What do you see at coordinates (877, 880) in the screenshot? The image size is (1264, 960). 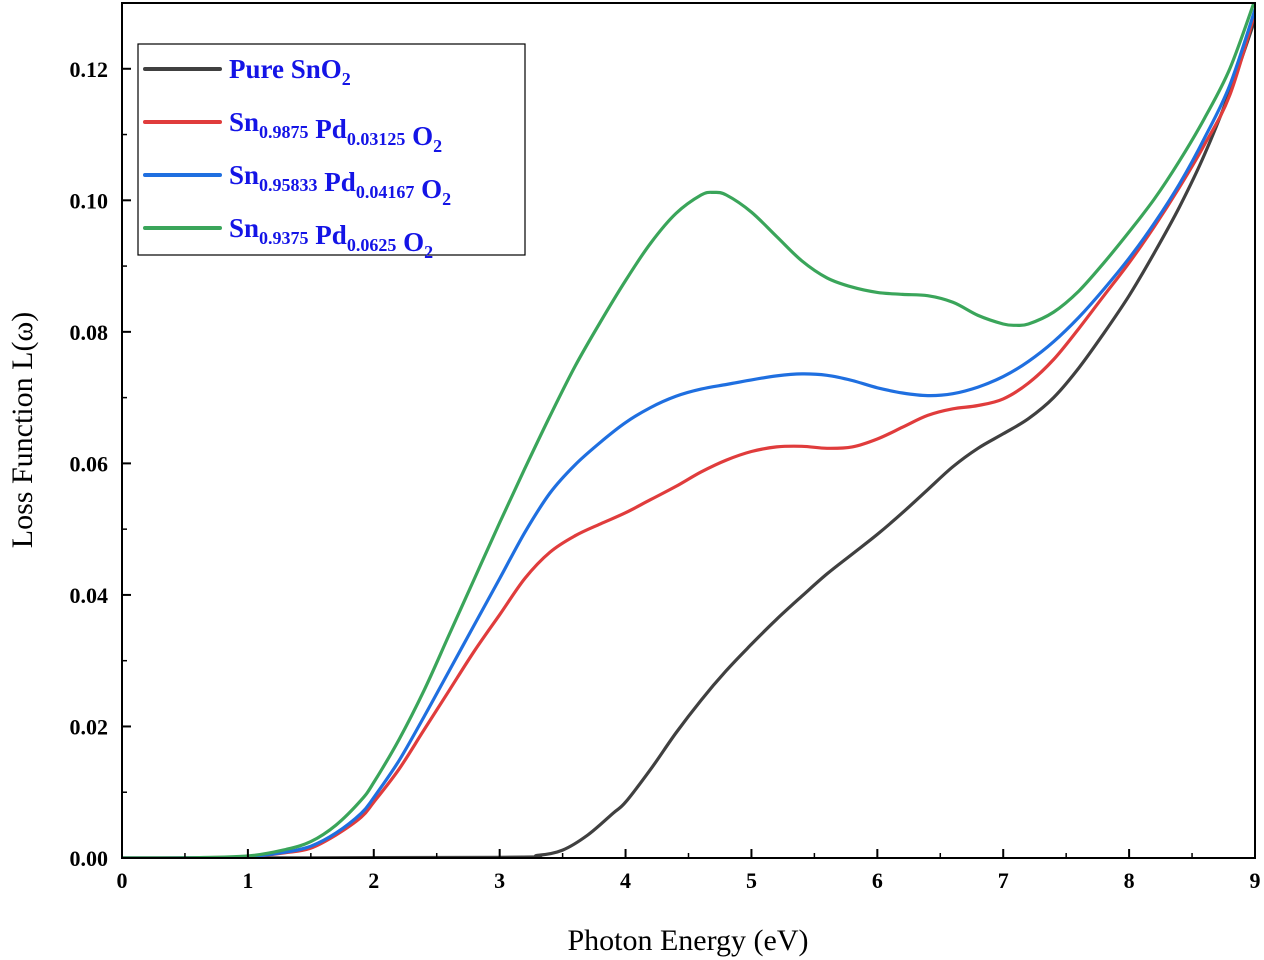 I see `x-tick-label: 6` at bounding box center [877, 880].